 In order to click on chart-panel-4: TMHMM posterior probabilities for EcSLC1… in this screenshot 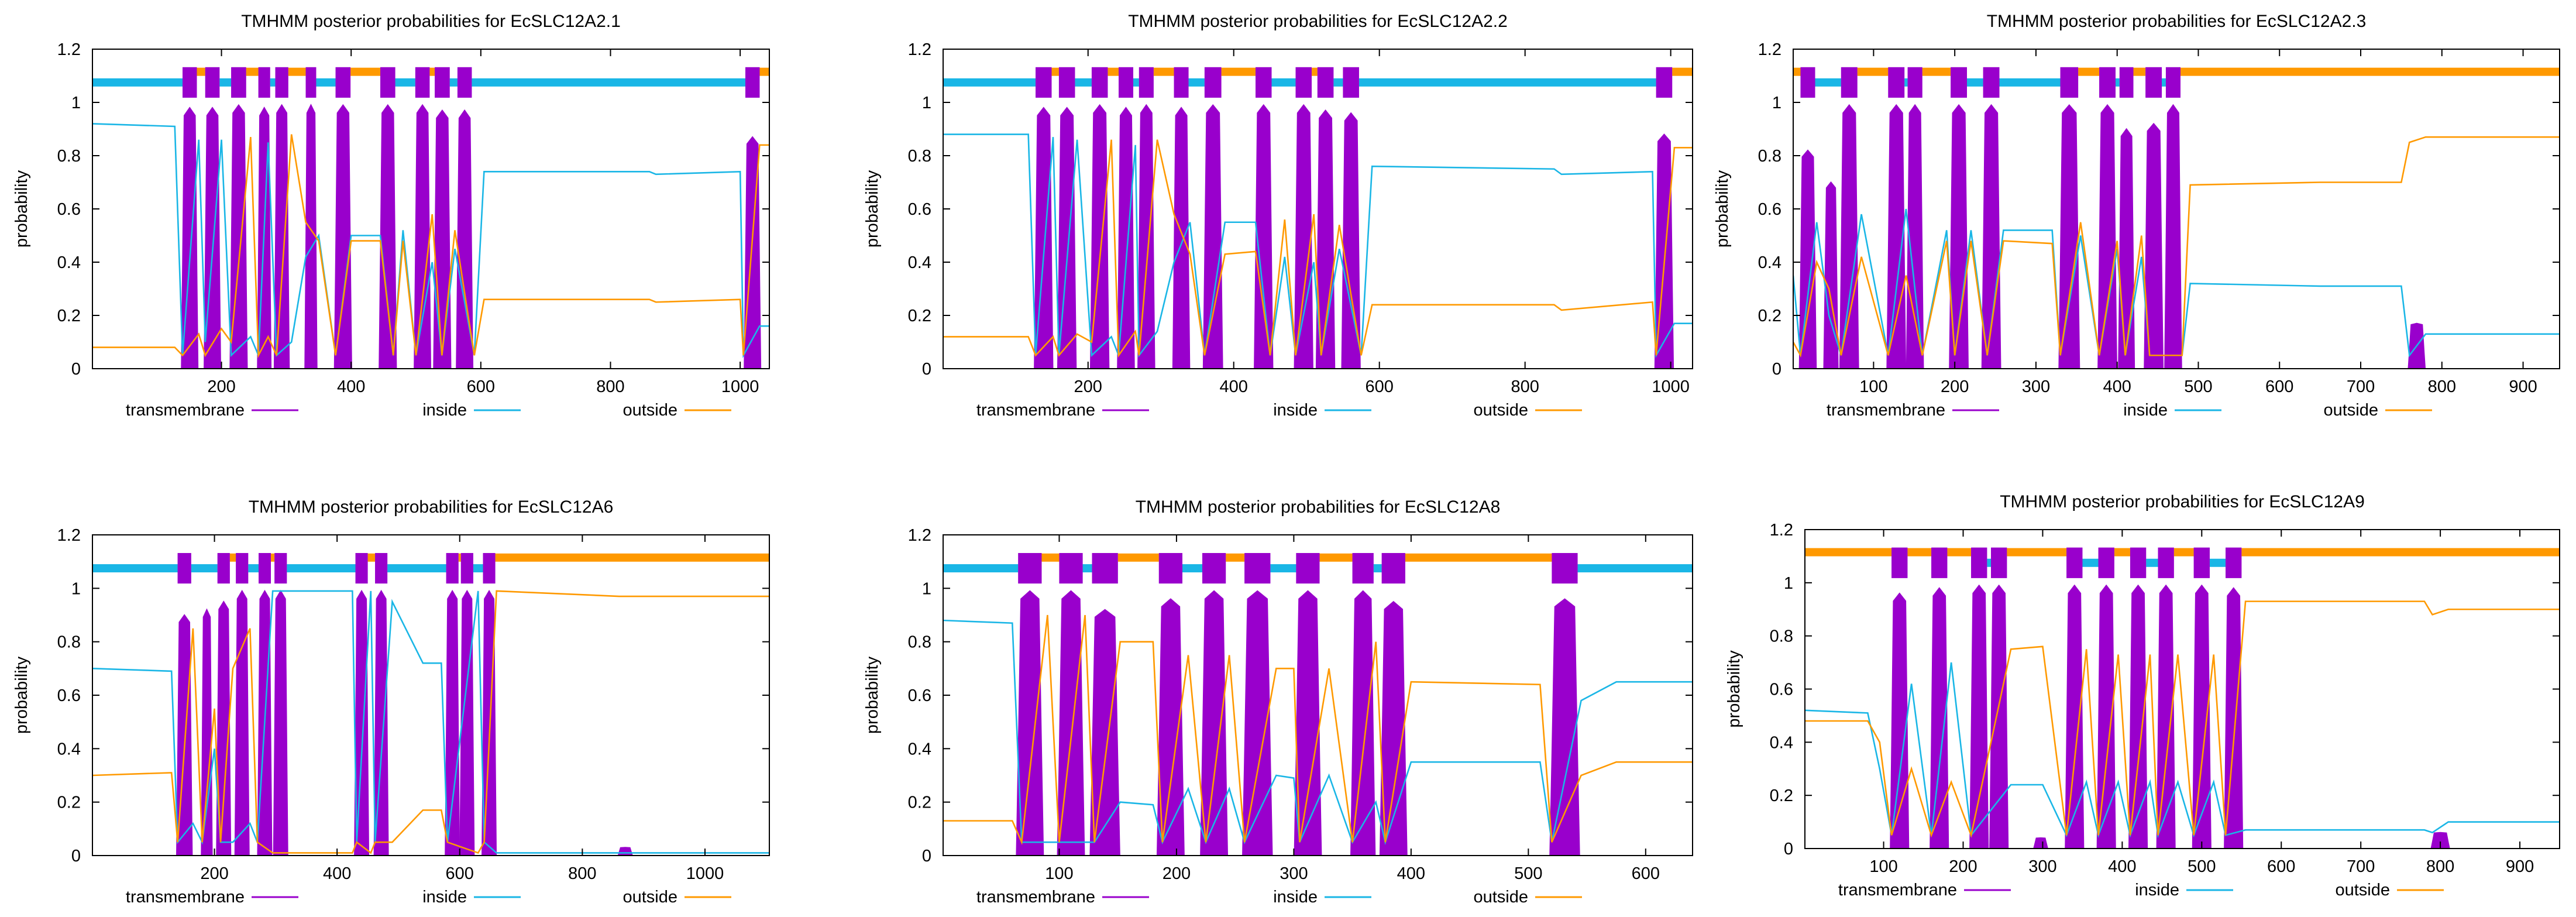, I will do `click(391, 701)`.